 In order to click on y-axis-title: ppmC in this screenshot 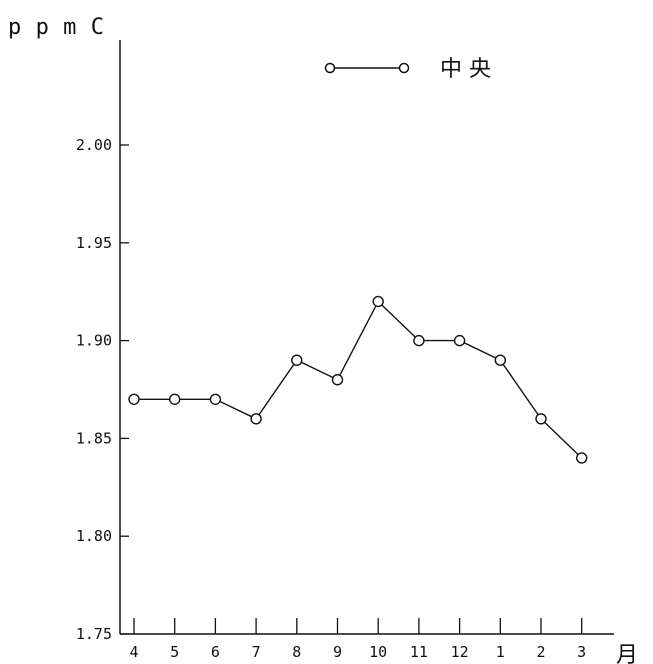, I will do `click(56, 27)`.